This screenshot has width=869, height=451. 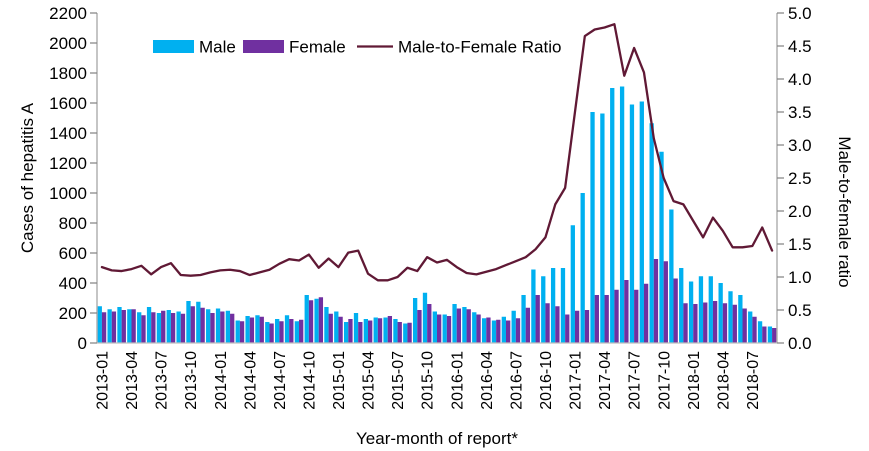 I want to click on right-axis-tick-label: 3.5, so click(x=800, y=112).